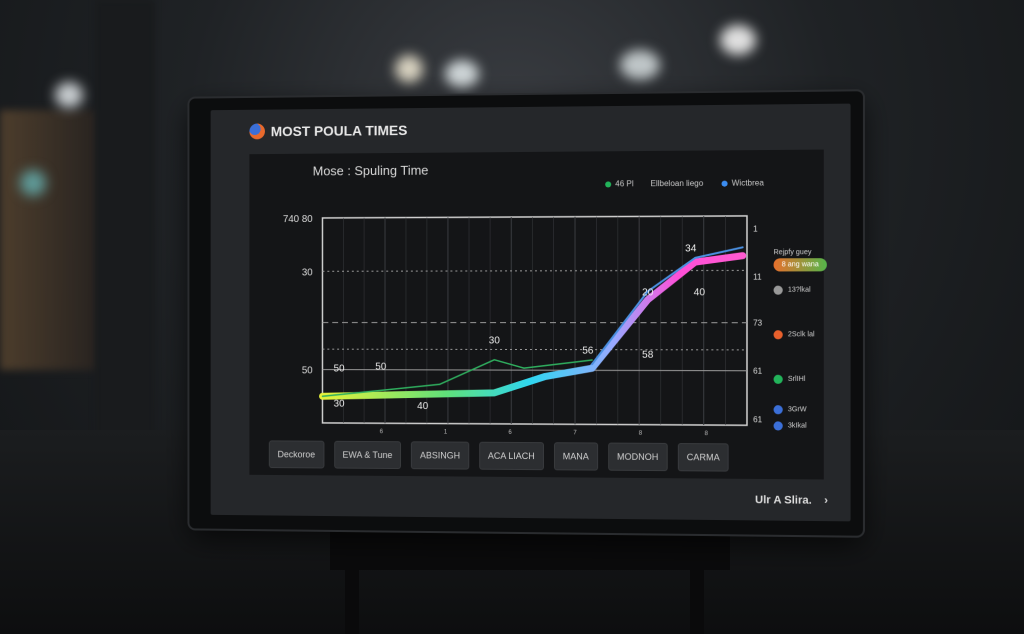  I want to click on background-wall, so click(50, 240).